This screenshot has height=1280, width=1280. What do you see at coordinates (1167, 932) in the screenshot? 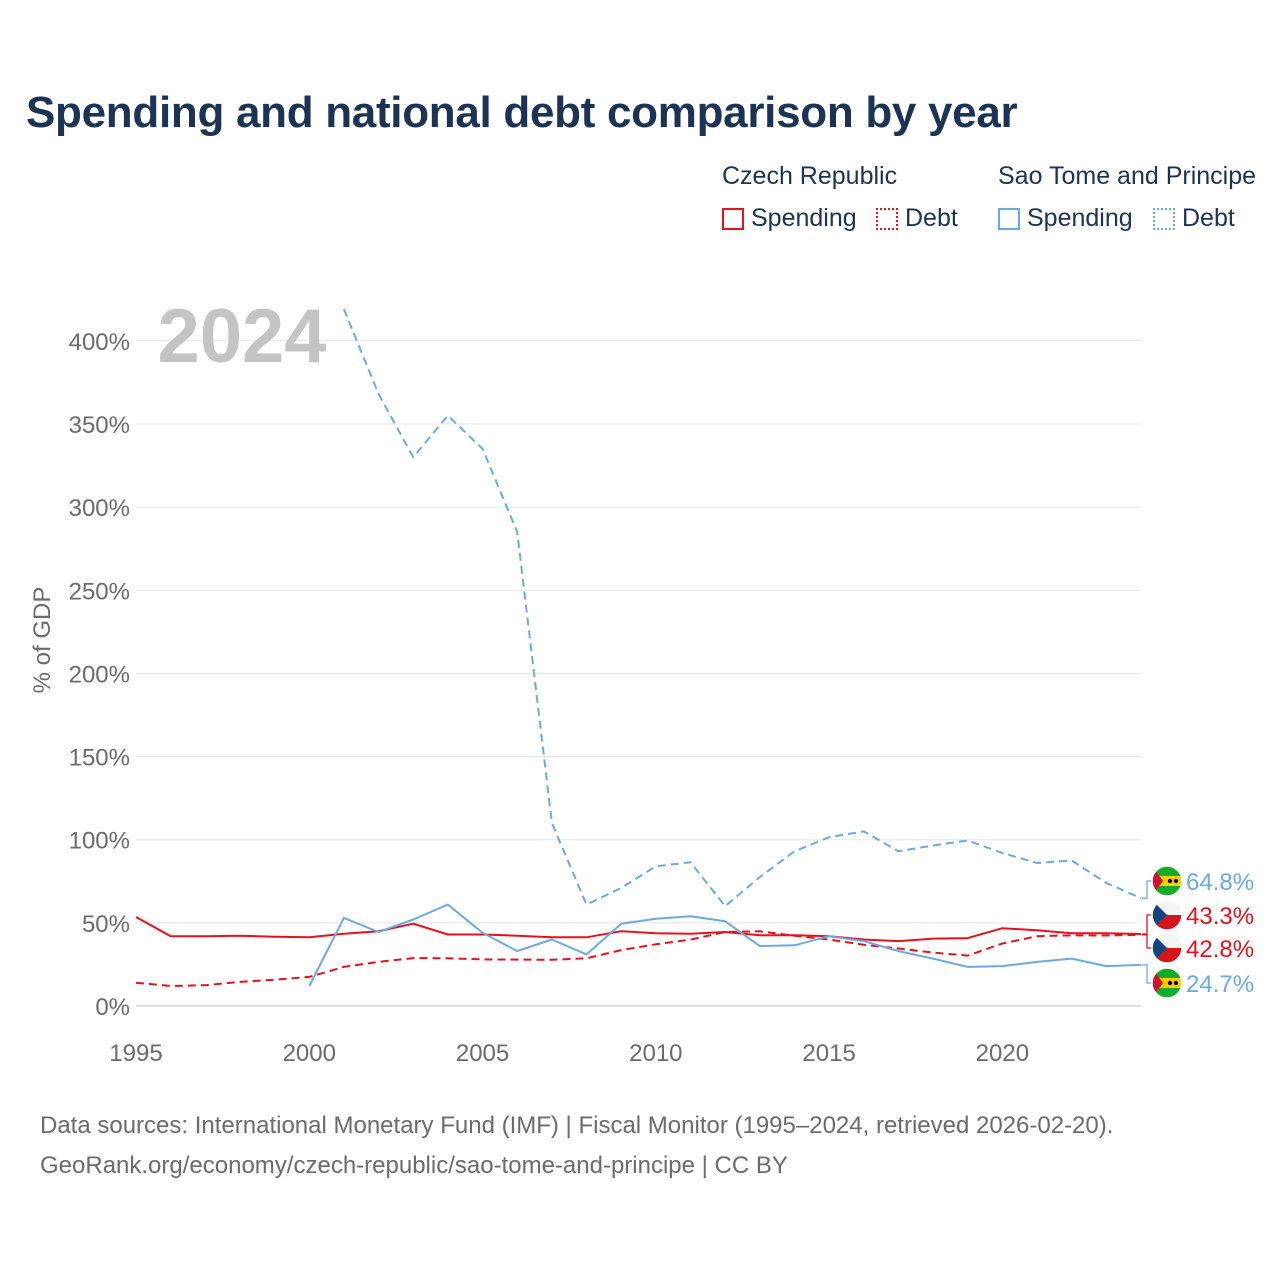
I see `flags` at bounding box center [1167, 932].